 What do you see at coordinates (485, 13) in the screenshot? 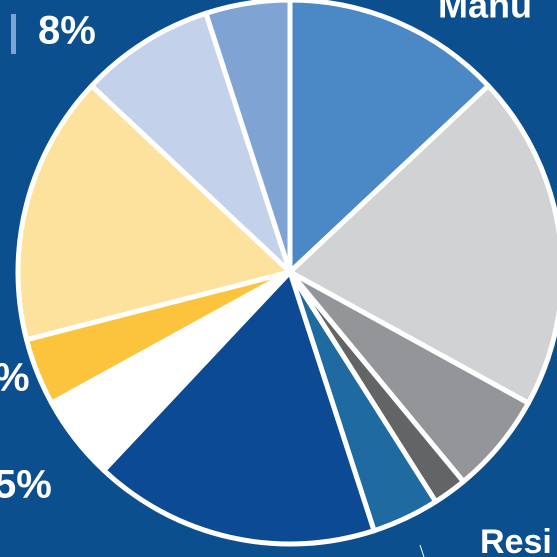
I see `annotation: Manu` at bounding box center [485, 13].